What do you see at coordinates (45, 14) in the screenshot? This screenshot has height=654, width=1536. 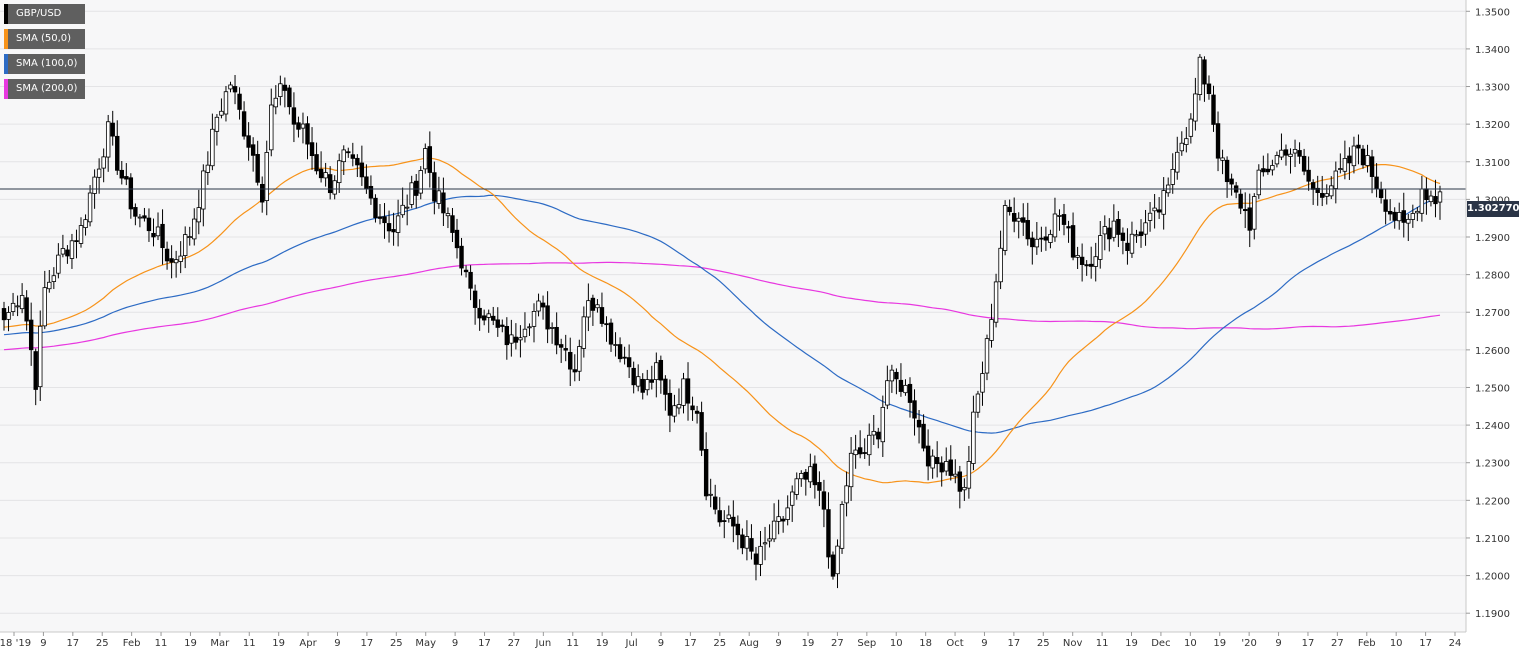 I see `legend-item-gbpusd: GBP/USD` at bounding box center [45, 14].